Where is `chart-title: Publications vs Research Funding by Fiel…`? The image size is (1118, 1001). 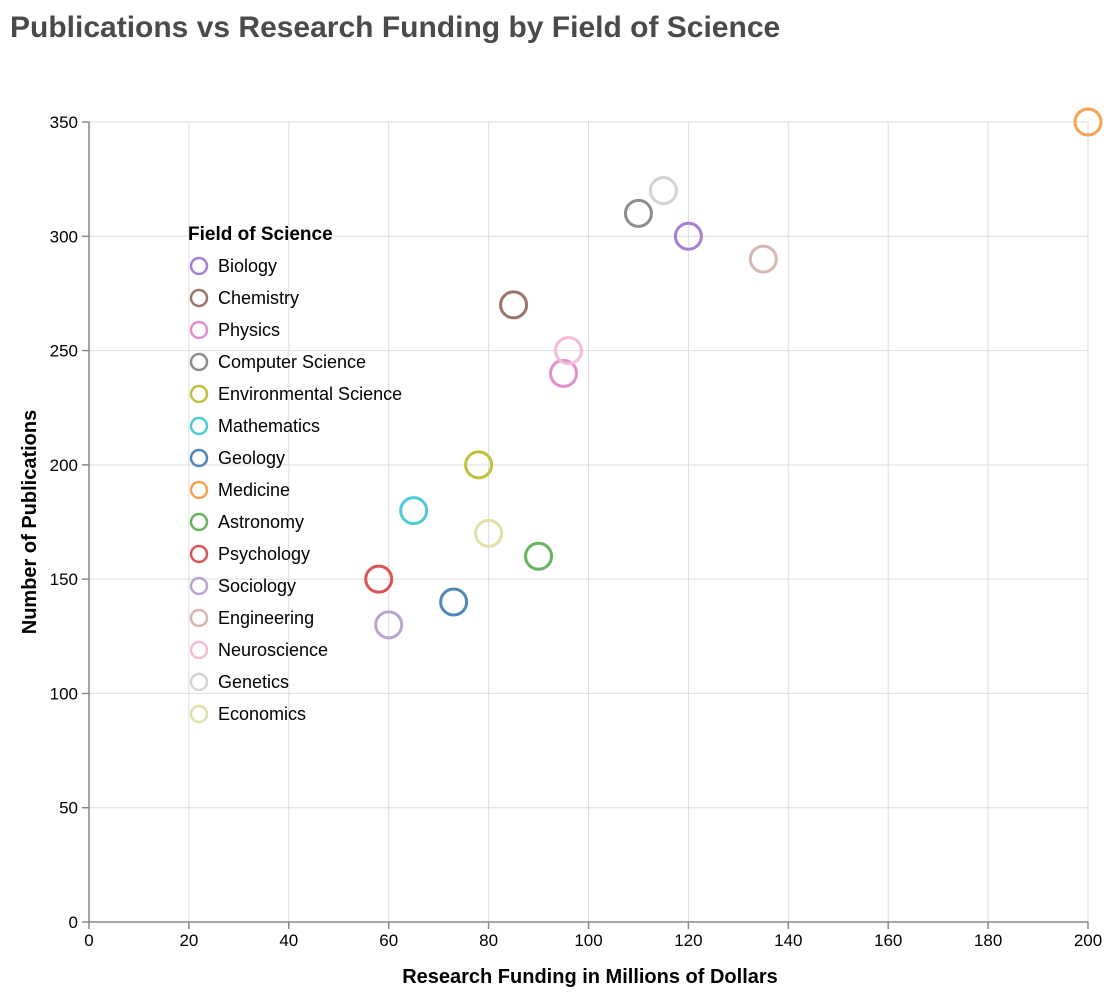
chart-title: Publications vs Research Funding by Fiel… is located at coordinates (395, 27).